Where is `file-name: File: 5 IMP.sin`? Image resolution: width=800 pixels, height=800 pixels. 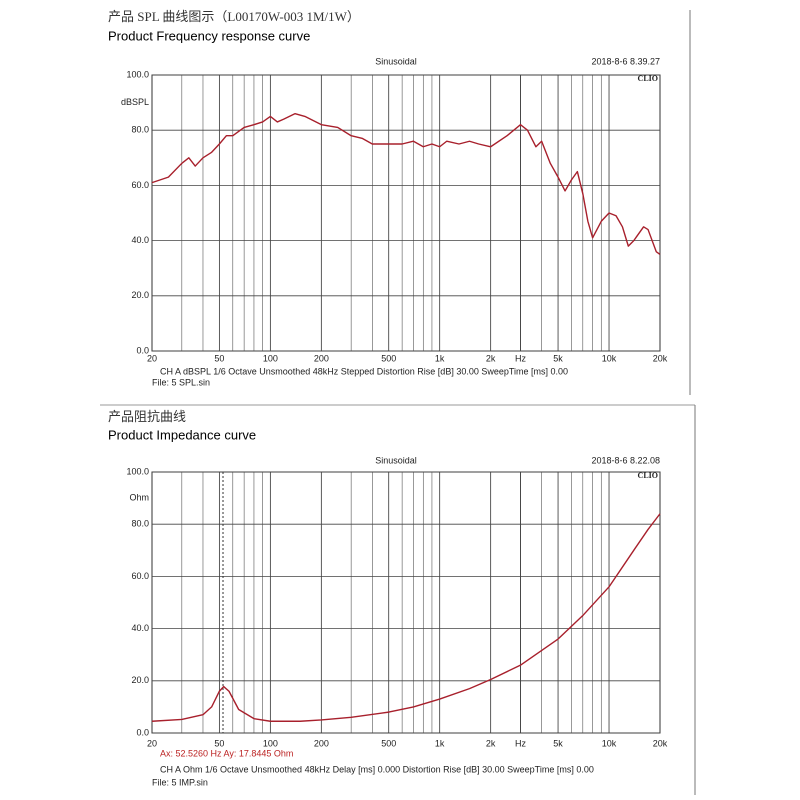
file-name: File: 5 IMP.sin is located at coordinates (180, 782).